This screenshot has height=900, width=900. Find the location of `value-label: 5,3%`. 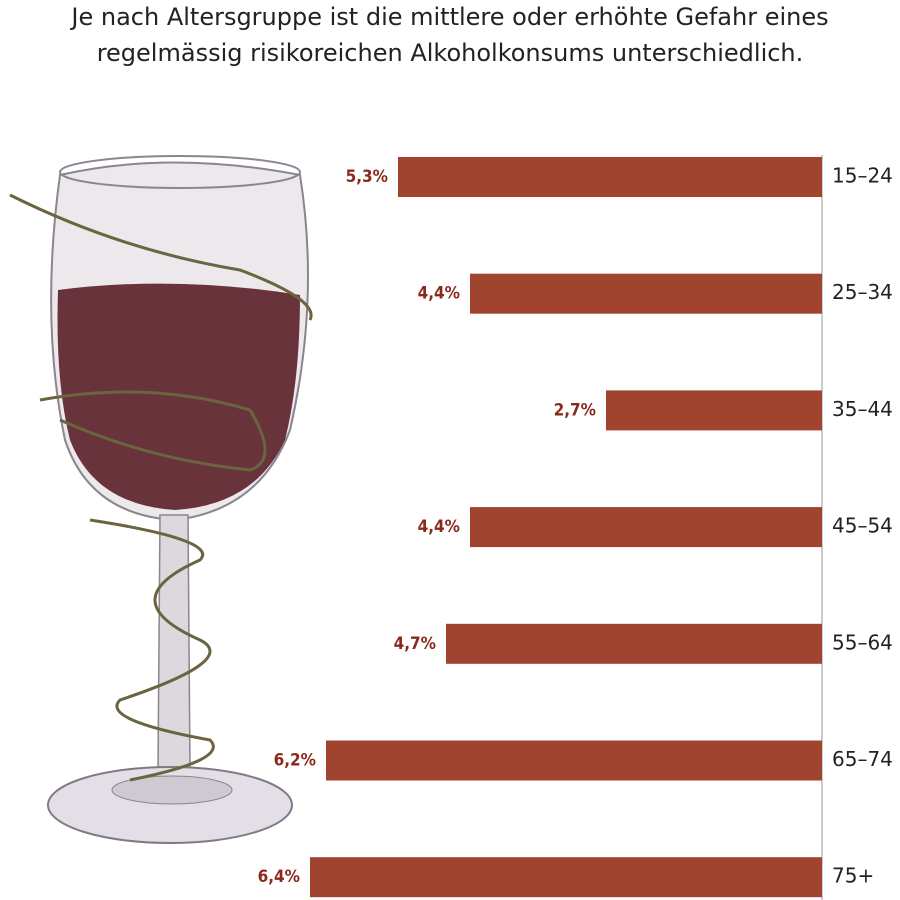

value-label: 5,3% is located at coordinates (367, 177).